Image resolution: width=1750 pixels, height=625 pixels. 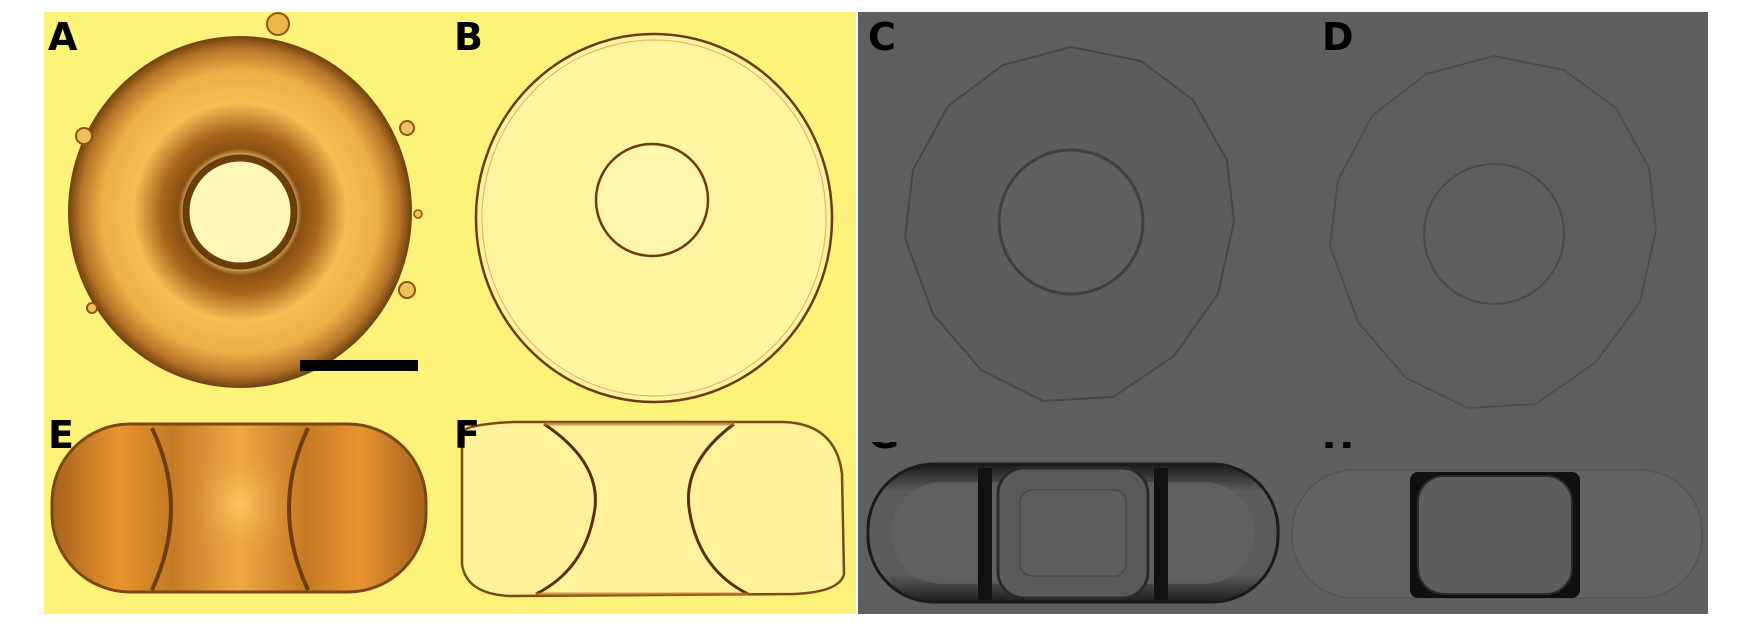 I want to click on panel-label: C, so click(x=882, y=37).